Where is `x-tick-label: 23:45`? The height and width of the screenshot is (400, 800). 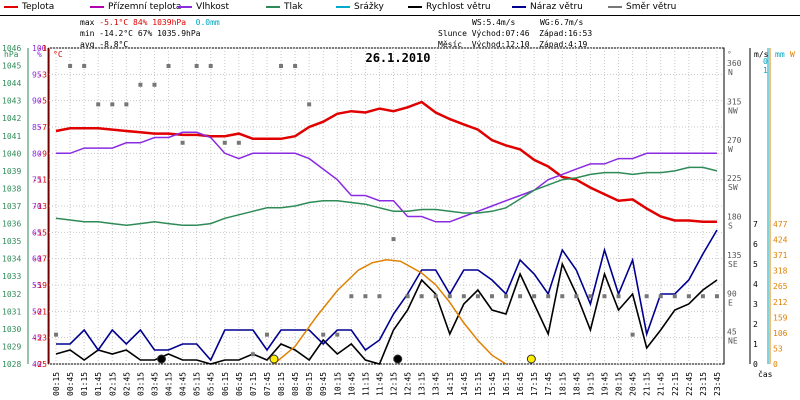 x-tick-label: 23:45 is located at coordinates (717, 384).